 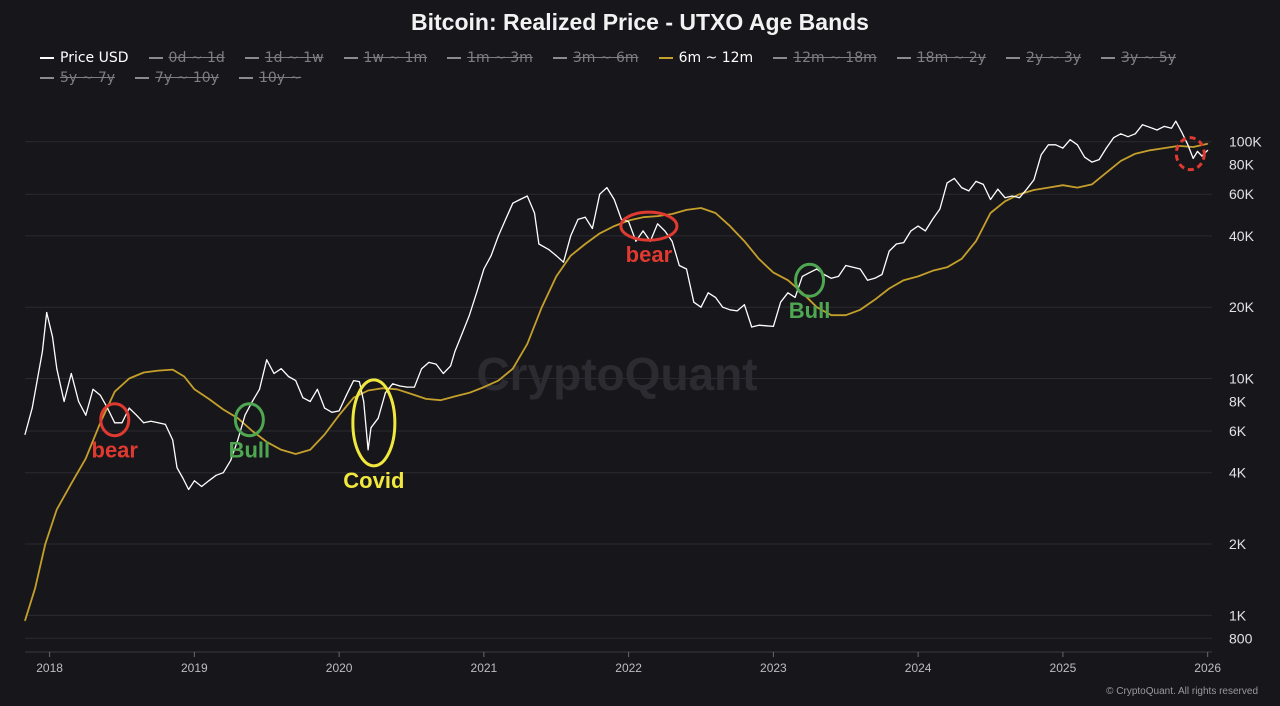 I want to click on legend-label: 3m ~ 6m, so click(x=605, y=58).